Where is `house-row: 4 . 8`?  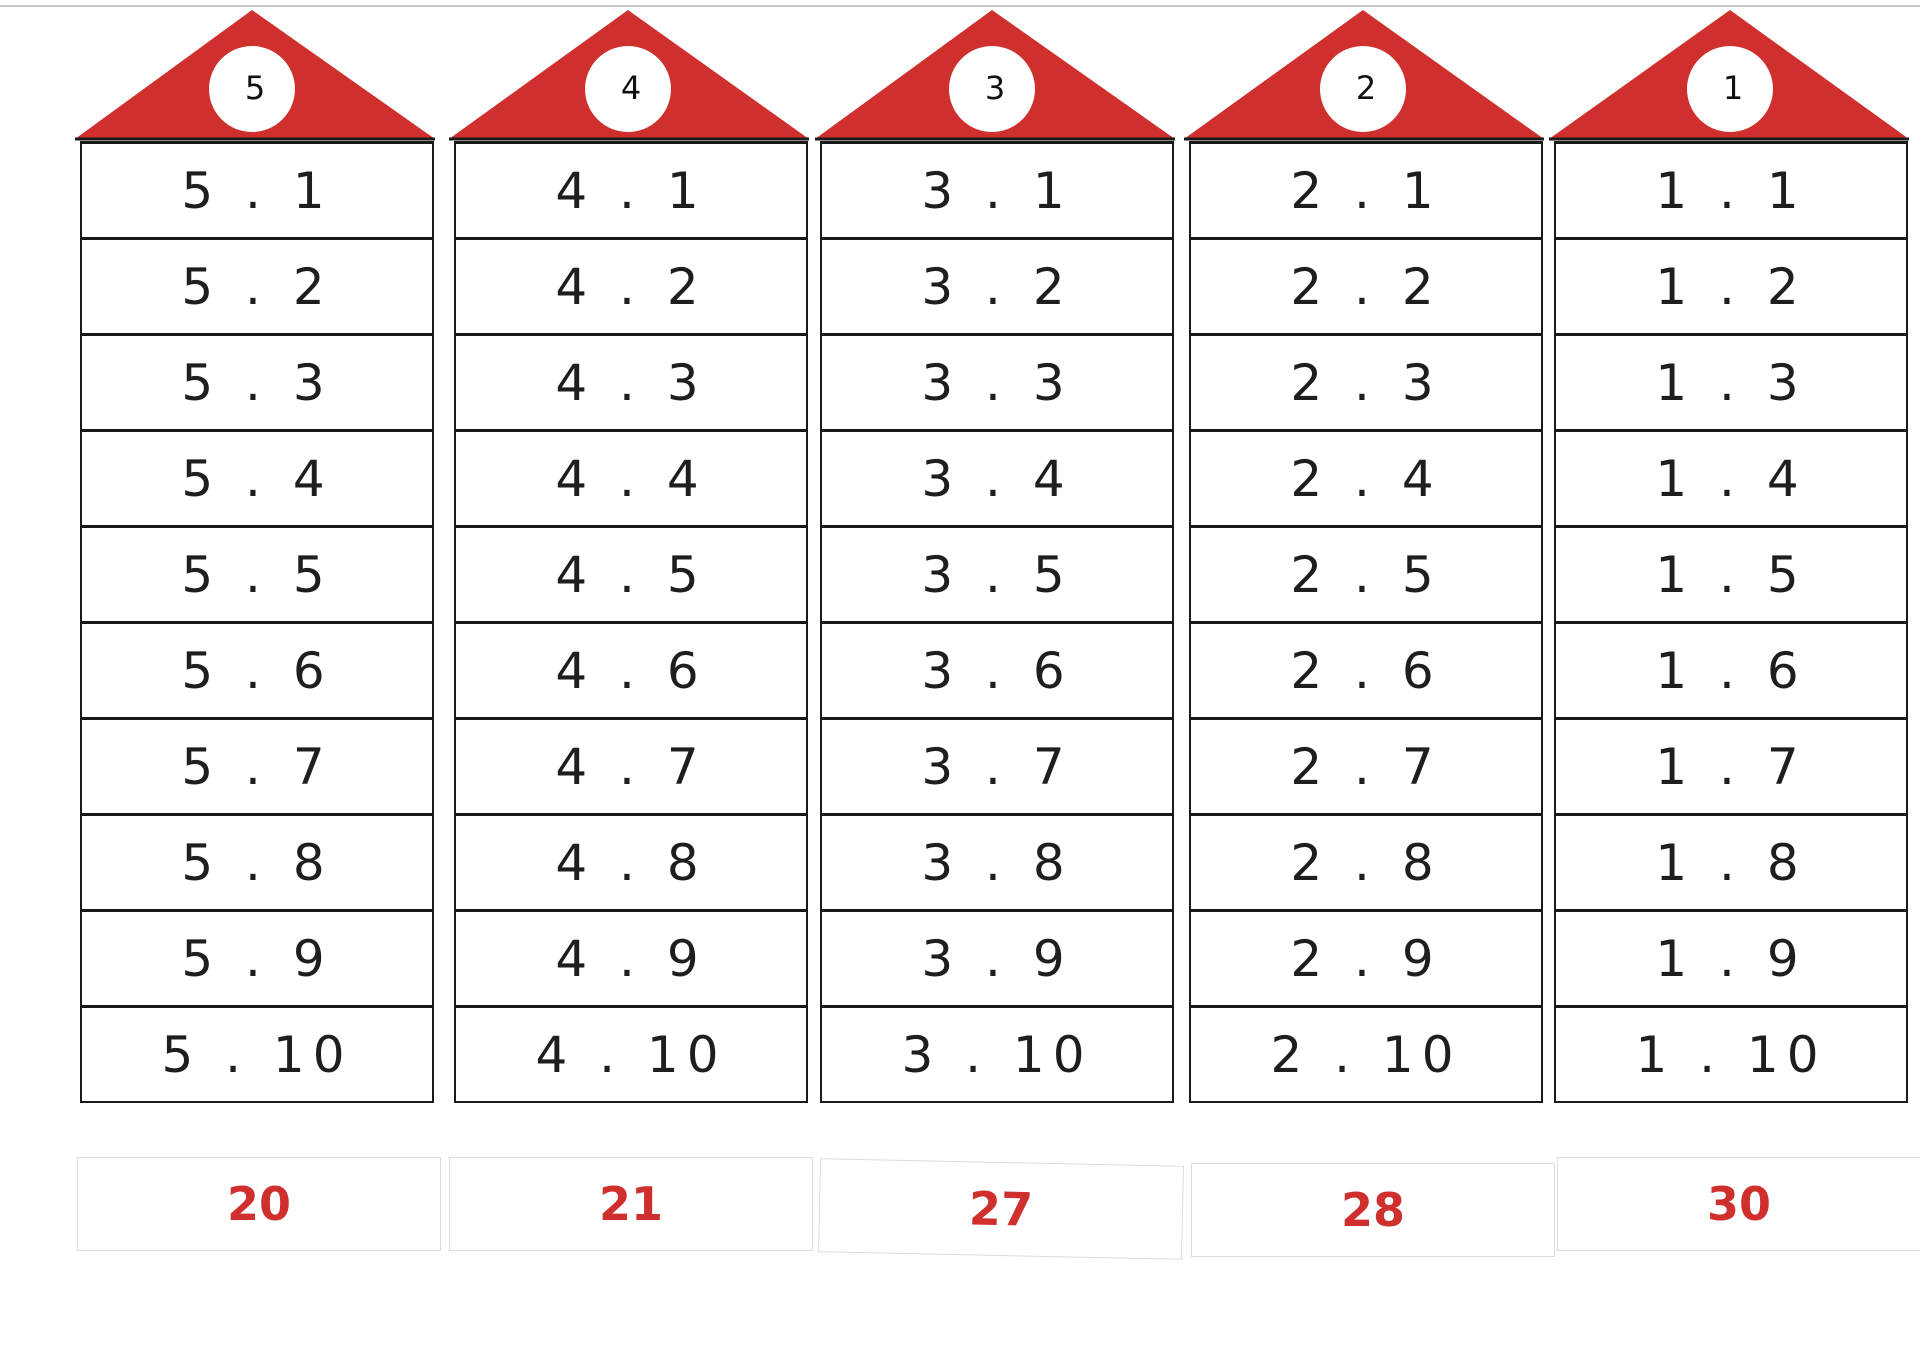
house-row: 4 . 8 is located at coordinates (631, 864).